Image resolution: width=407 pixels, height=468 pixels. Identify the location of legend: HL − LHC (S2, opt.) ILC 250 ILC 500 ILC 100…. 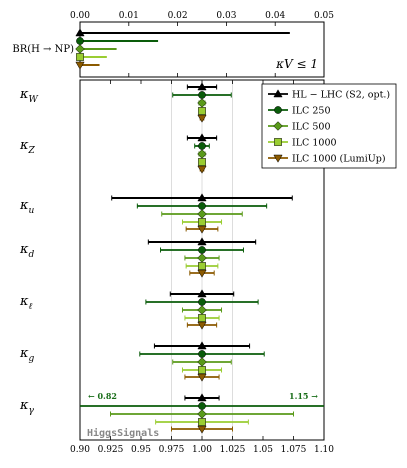
(329, 126).